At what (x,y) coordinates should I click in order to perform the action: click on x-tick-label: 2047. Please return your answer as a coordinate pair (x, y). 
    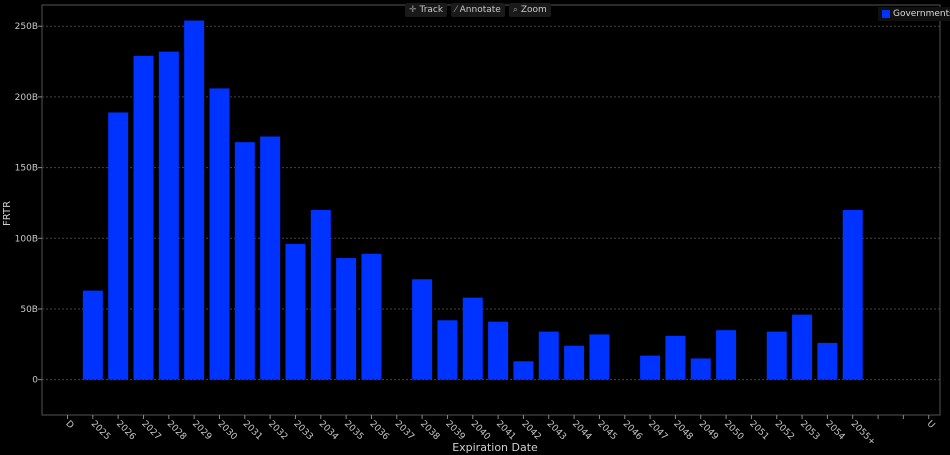
    Looking at the image, I should click on (657, 430).